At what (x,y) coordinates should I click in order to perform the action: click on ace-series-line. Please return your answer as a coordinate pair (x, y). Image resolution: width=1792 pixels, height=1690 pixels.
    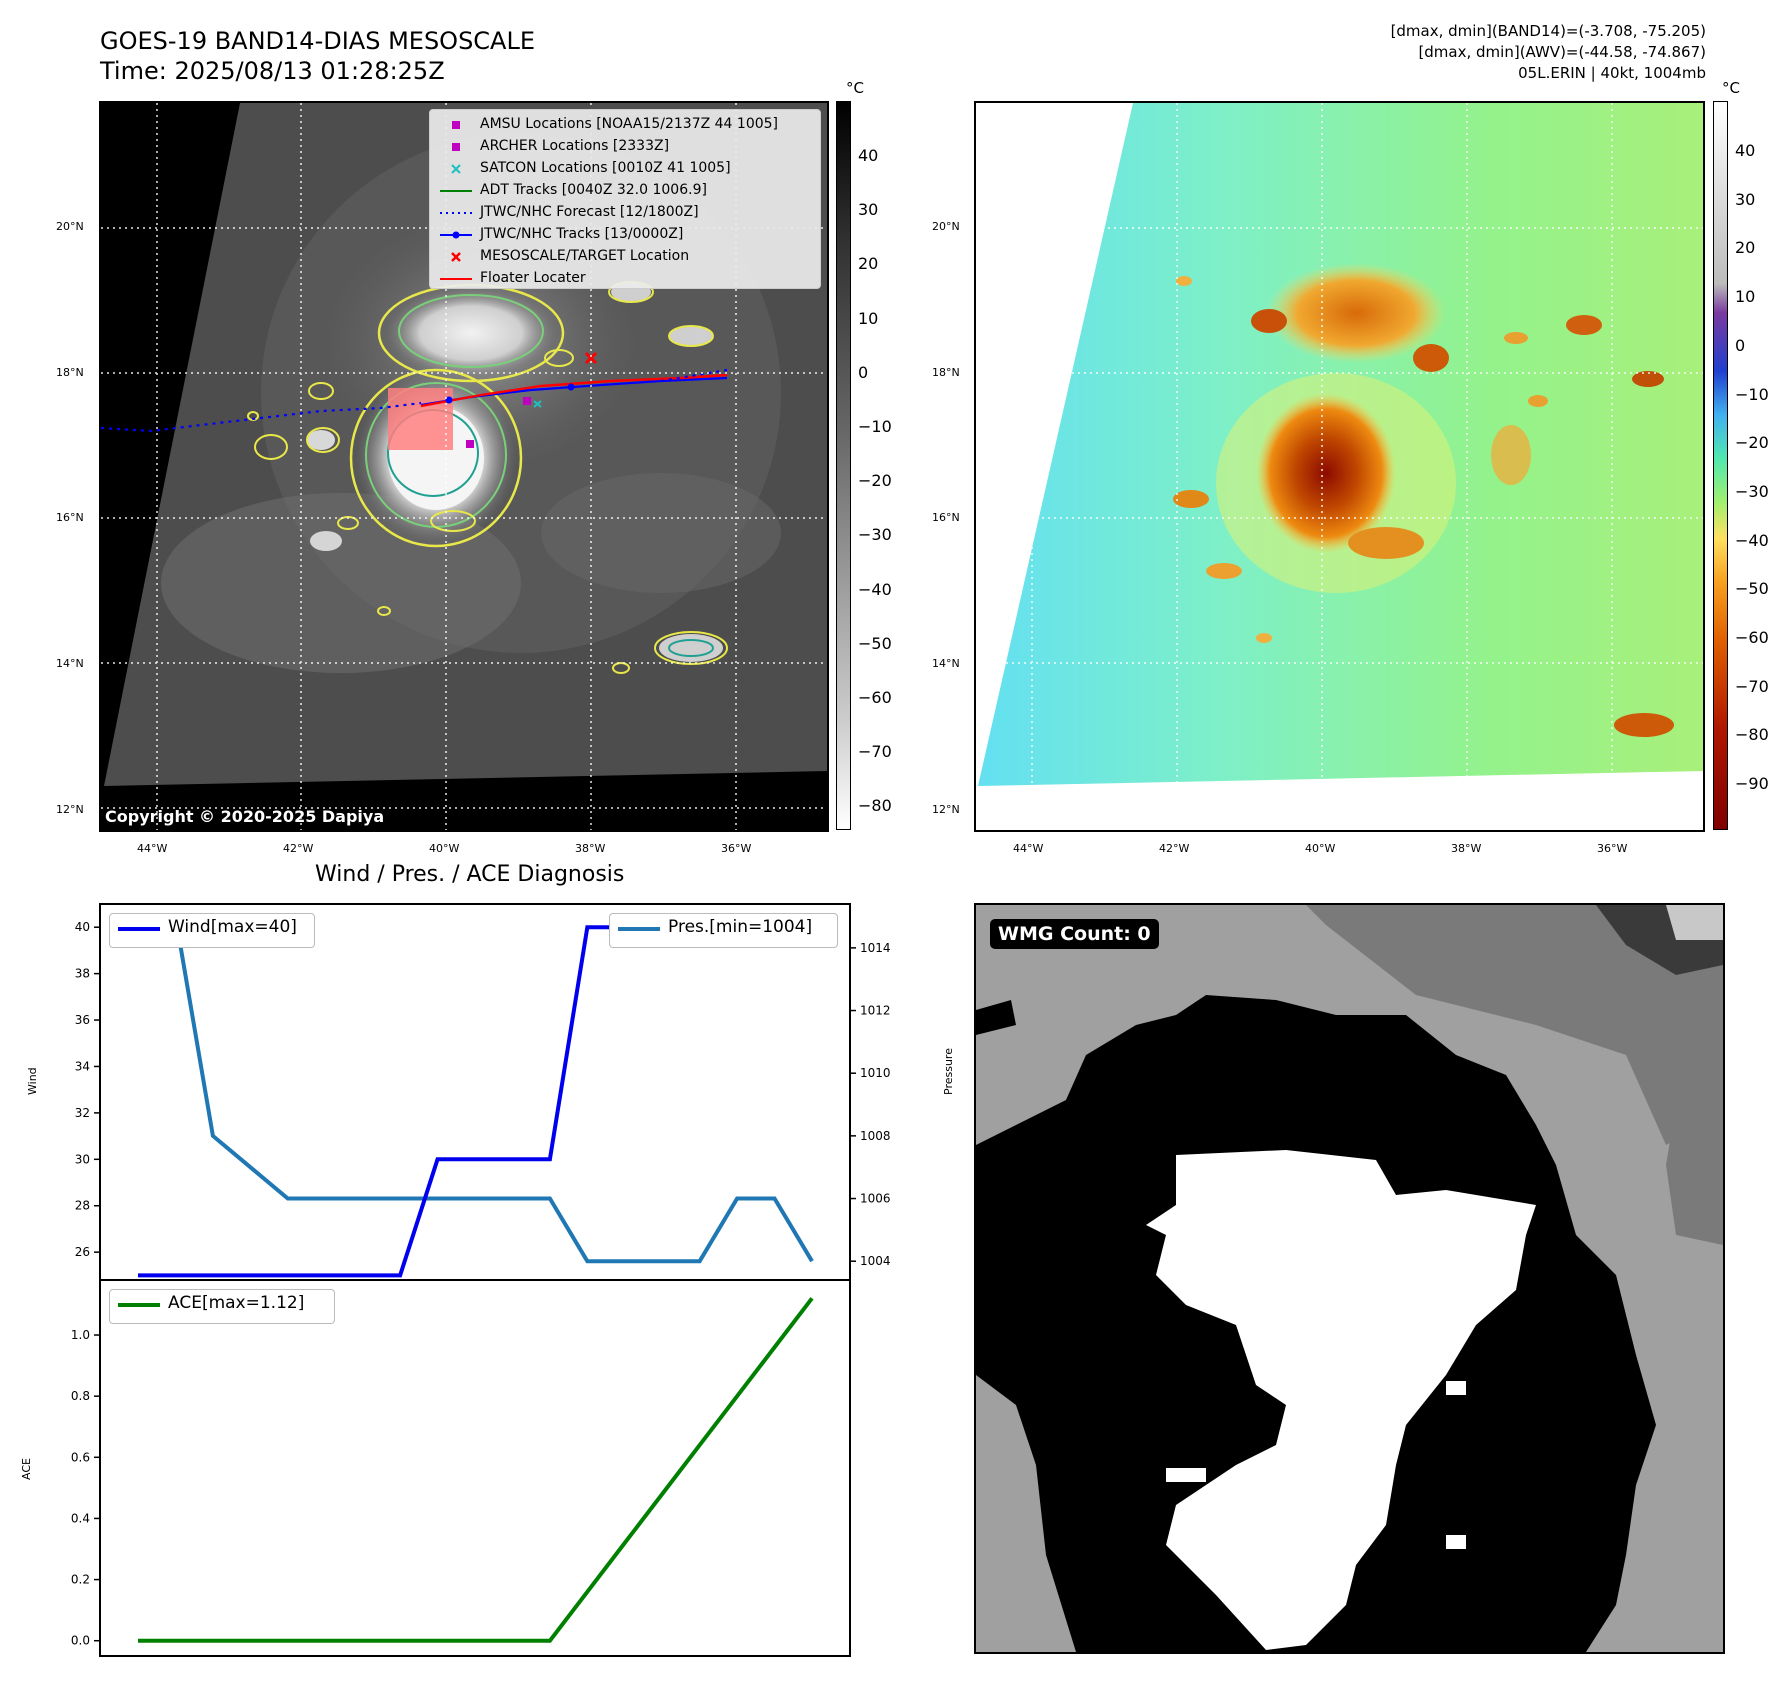
    Looking at the image, I should click on (476, 1470).